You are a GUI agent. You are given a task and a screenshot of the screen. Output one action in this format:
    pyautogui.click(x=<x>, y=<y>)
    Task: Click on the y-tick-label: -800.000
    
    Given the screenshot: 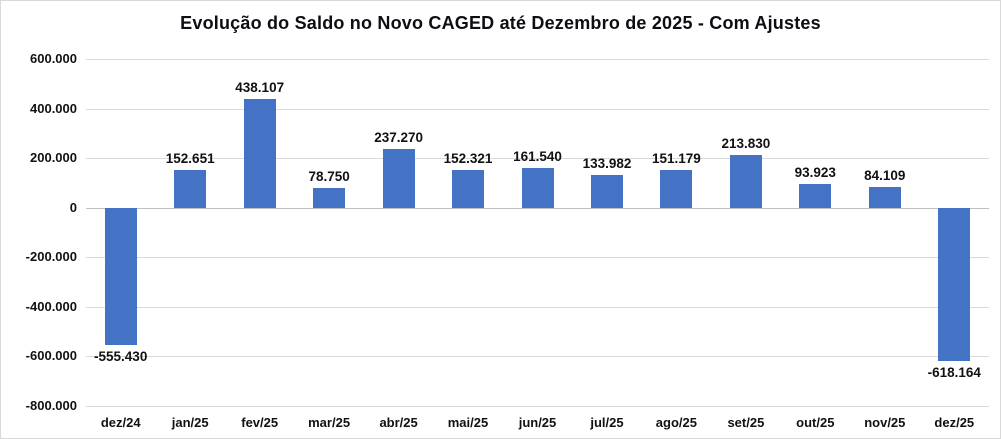 What is the action you would take?
    pyautogui.click(x=51, y=405)
    